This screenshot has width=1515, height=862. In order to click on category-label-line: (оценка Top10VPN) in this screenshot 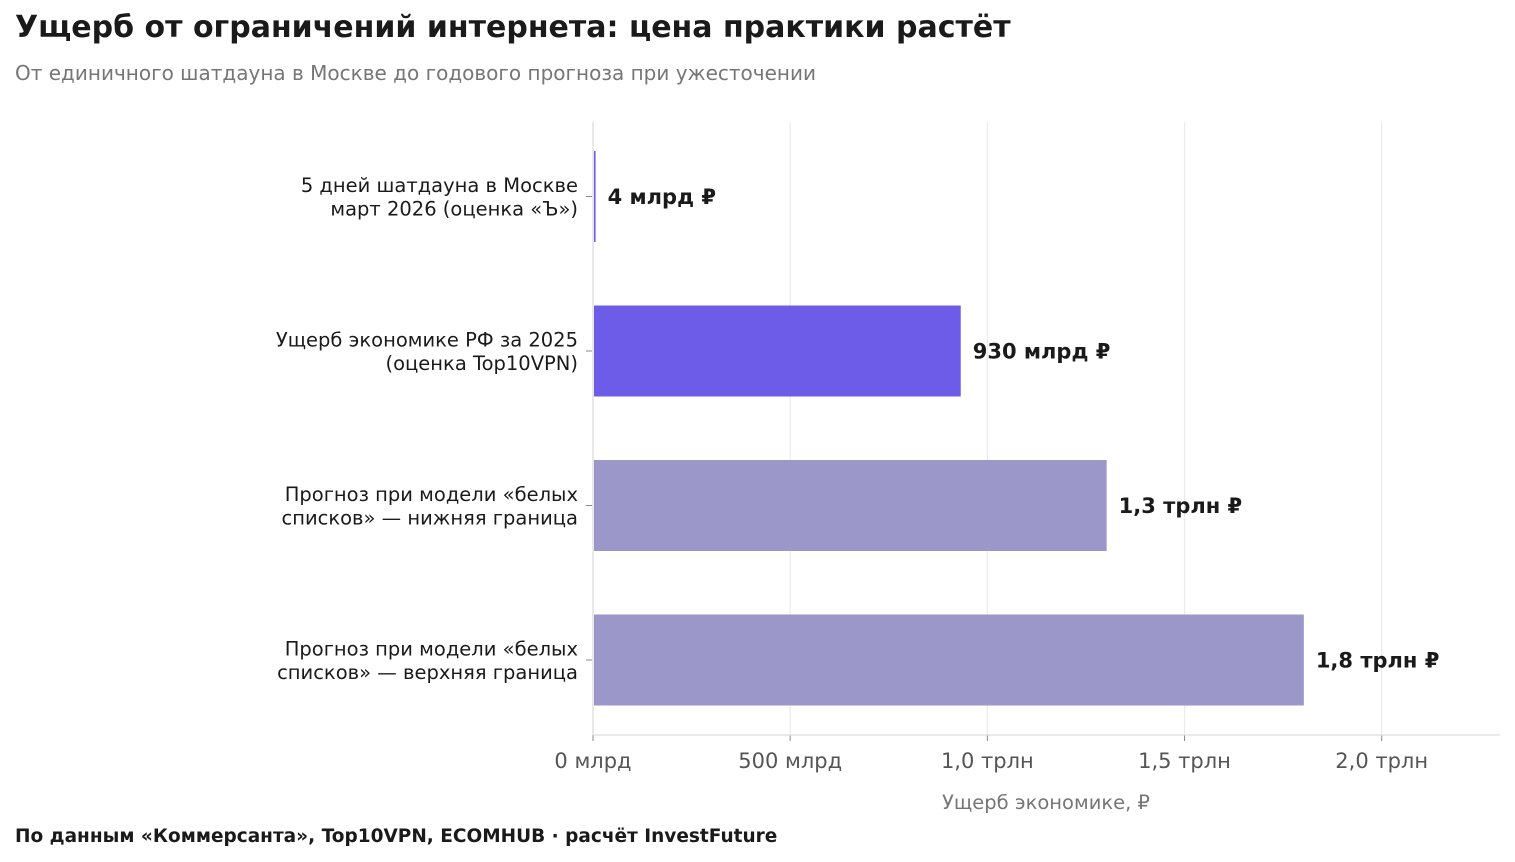, I will do `click(482, 363)`.